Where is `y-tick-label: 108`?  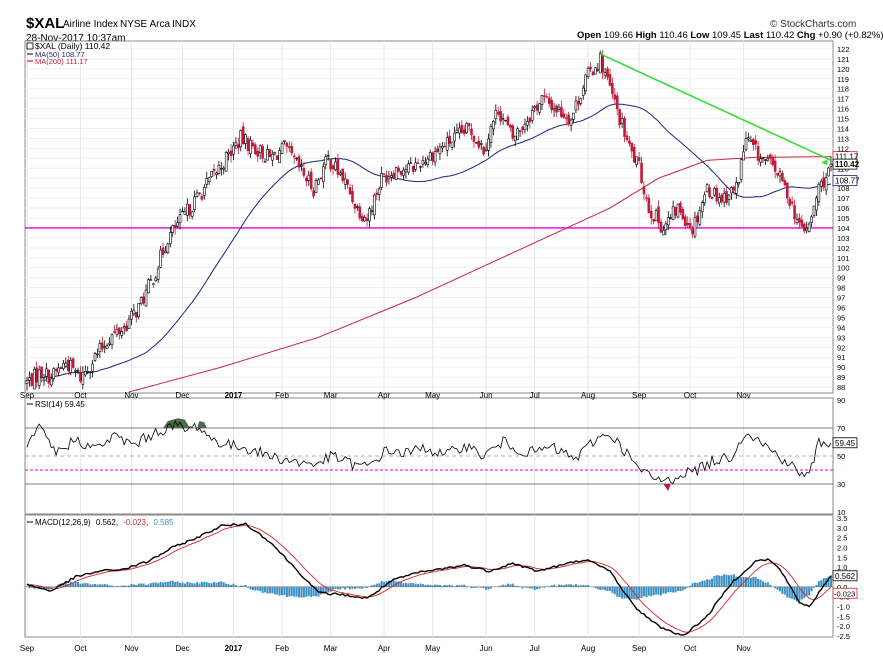 y-tick-label: 108 is located at coordinates (843, 188).